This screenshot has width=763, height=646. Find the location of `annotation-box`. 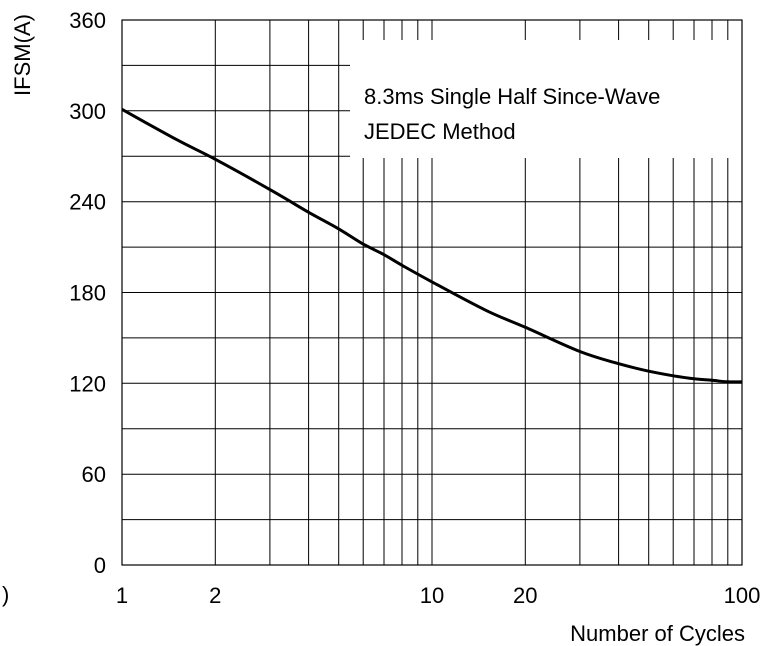

annotation-box is located at coordinates (546, 99).